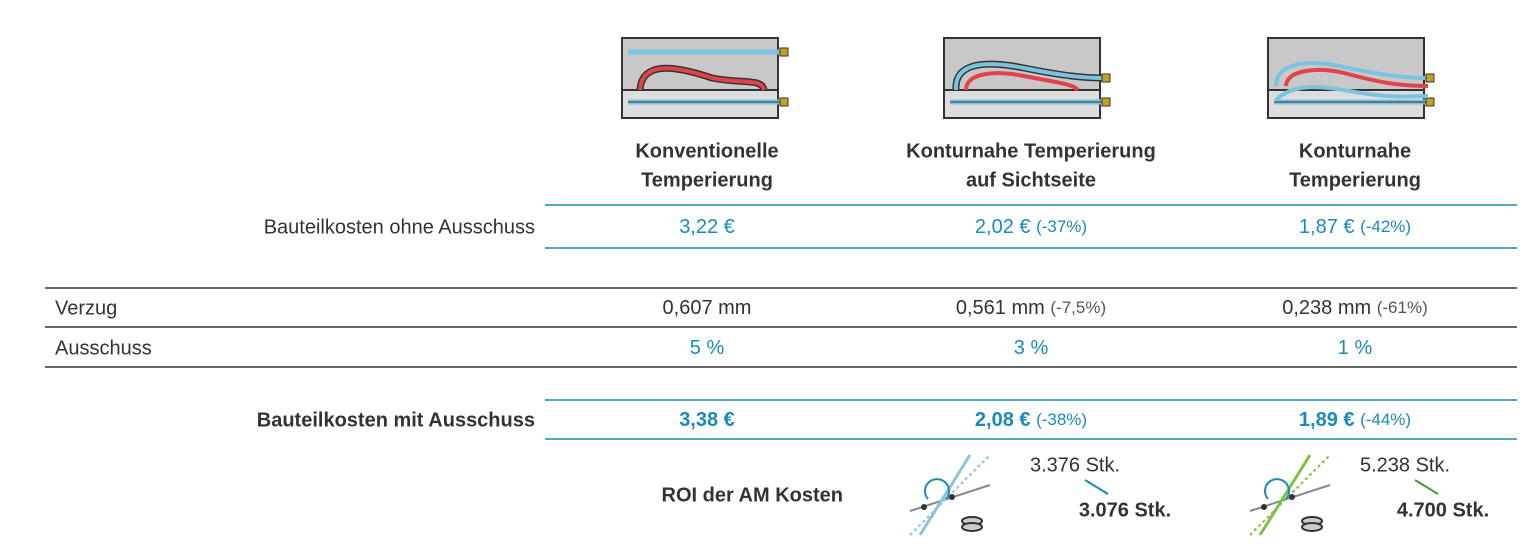 This screenshot has width=1540, height=554. I want to click on cell: 2,02 € (-37%), so click(1031, 227).